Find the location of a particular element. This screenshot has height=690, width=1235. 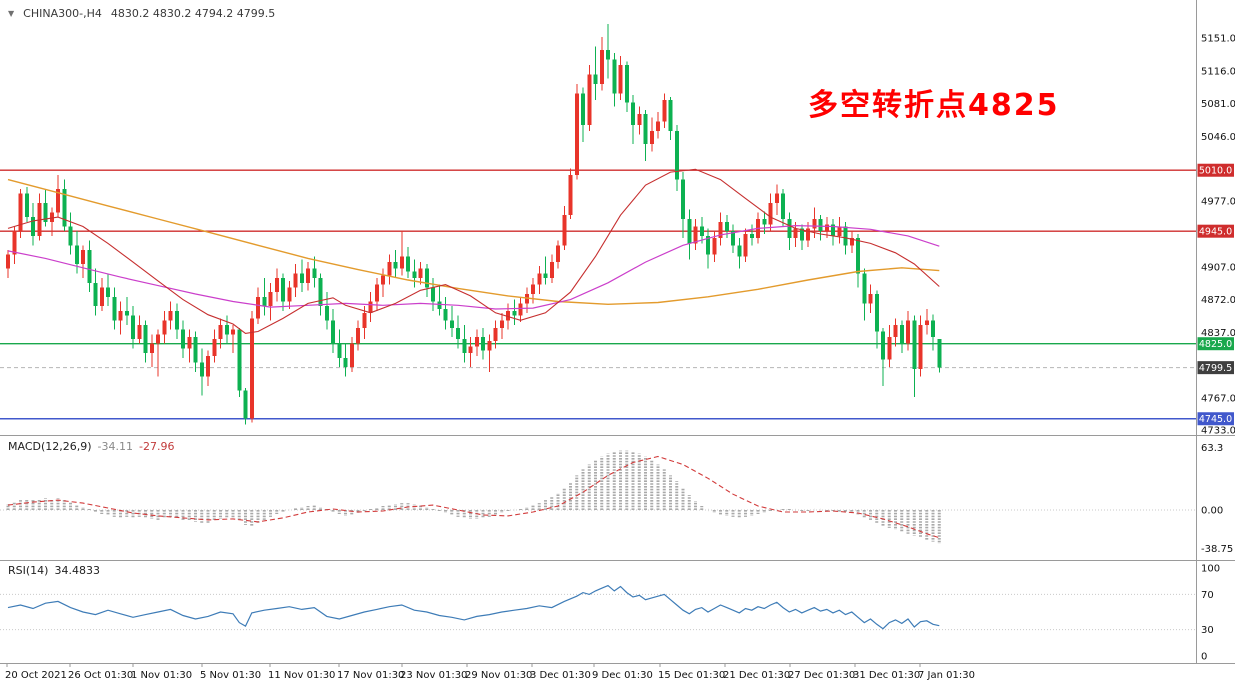

time-axis-label: 11 Nov 01:30 is located at coordinates (301, 675).